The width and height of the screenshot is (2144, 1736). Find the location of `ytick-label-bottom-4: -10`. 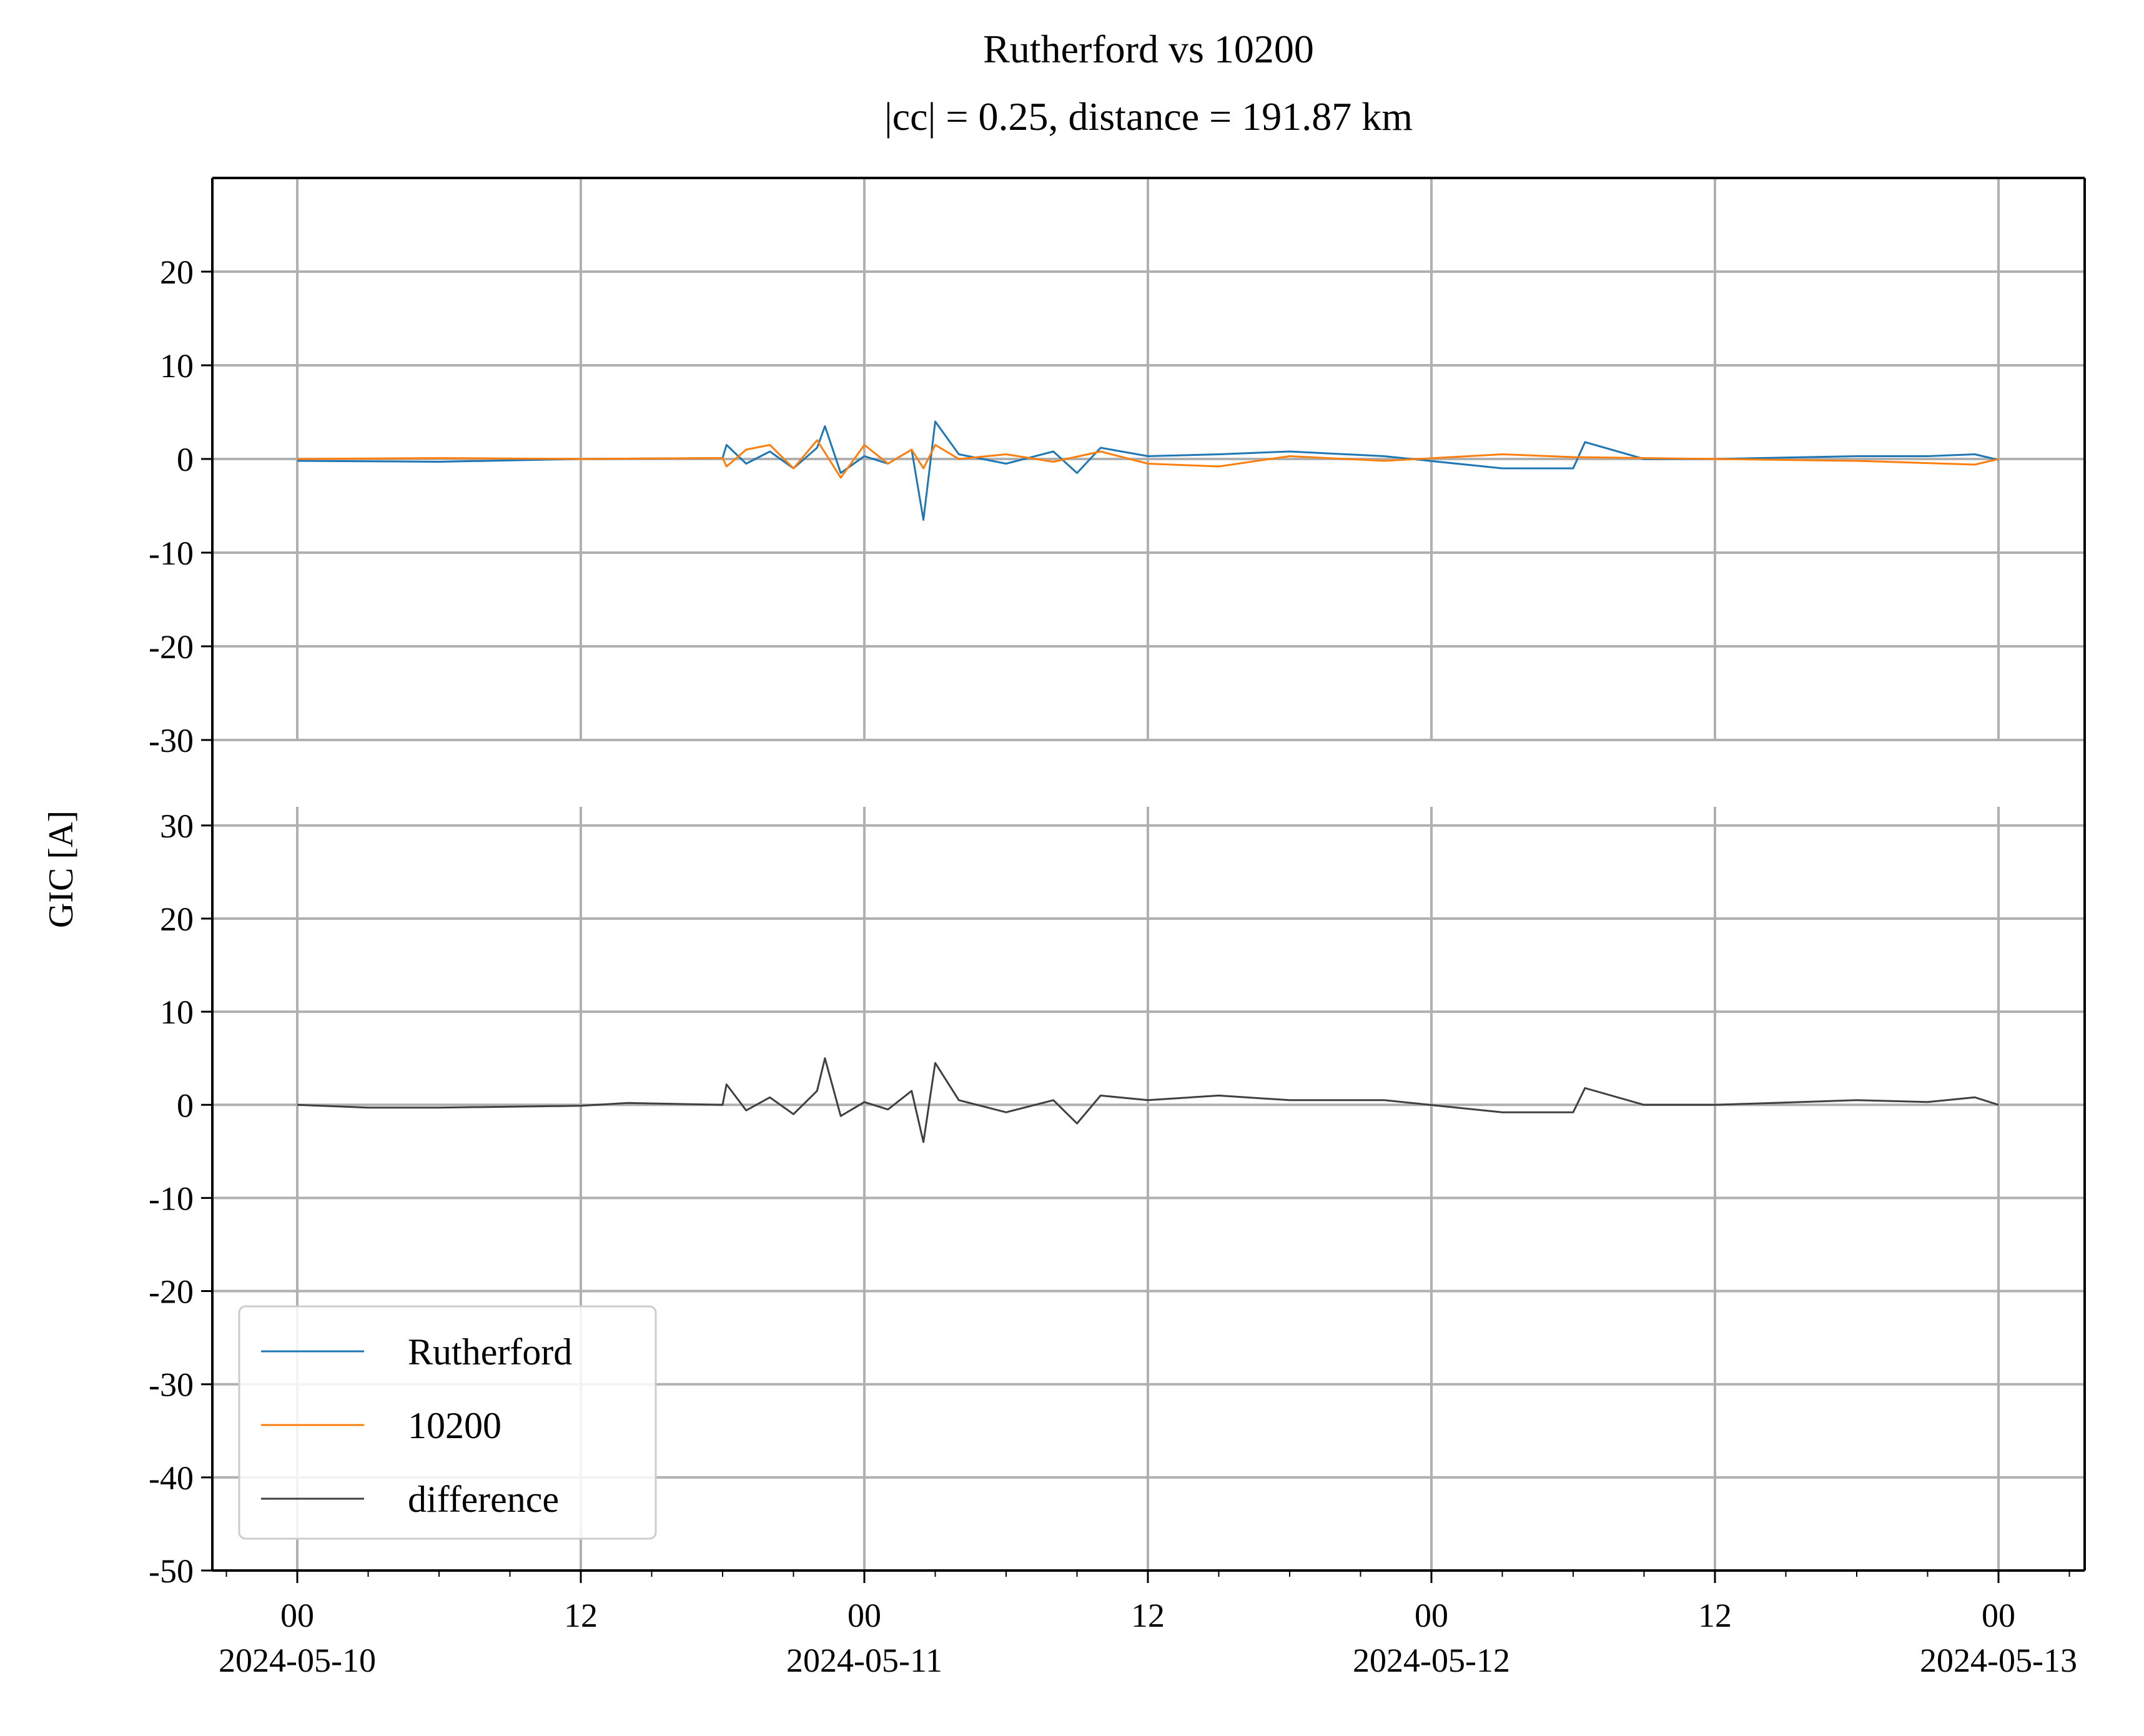

ytick-label-bottom-4: -10 is located at coordinates (172, 1198).